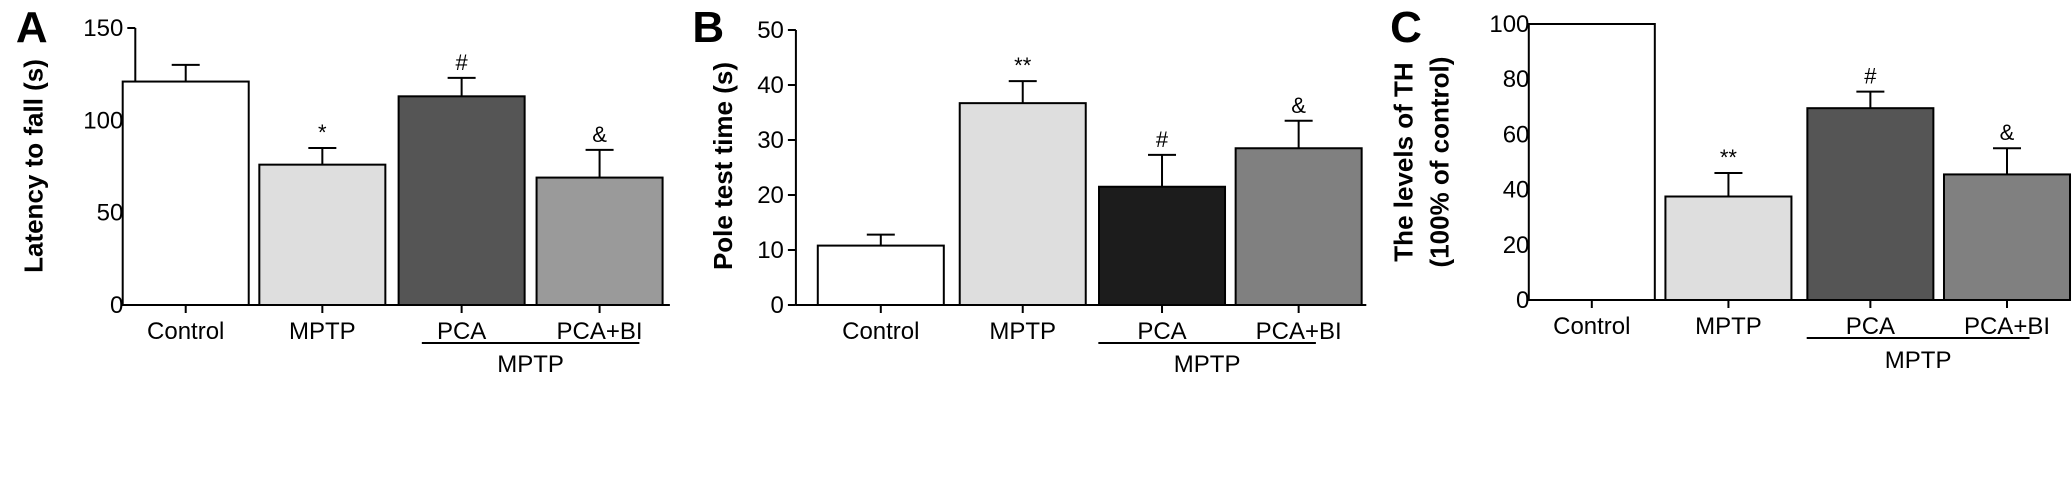 The image size is (2072, 502). Describe the element at coordinates (322, 132) in the screenshot. I see `significance-label: *` at that location.